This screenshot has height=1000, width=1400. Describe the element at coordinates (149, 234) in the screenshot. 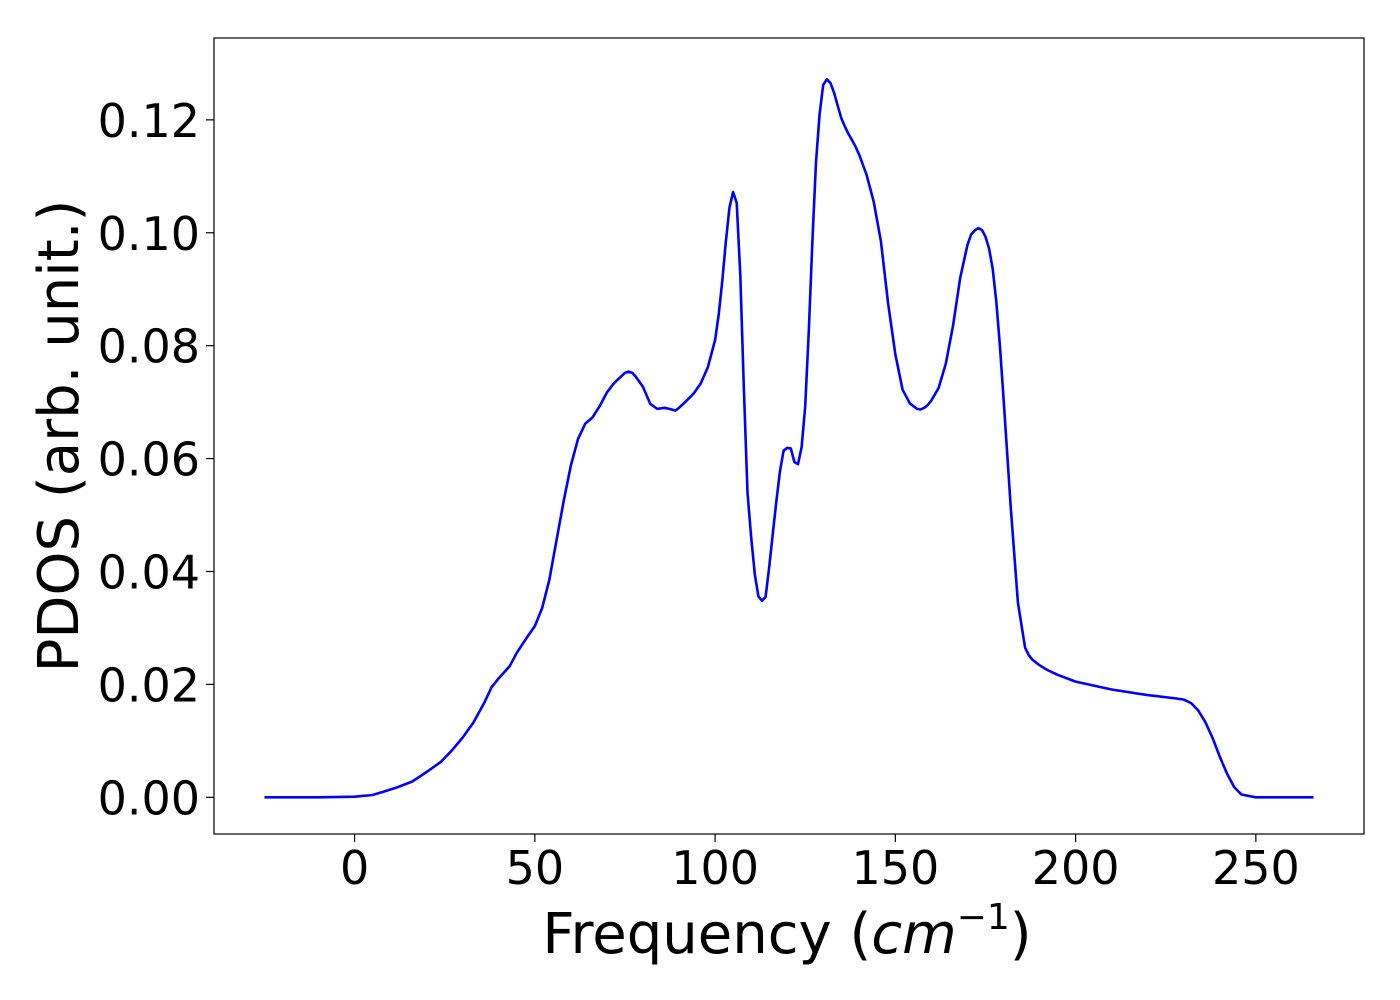

I see `y-tick-label: 0.10` at that location.